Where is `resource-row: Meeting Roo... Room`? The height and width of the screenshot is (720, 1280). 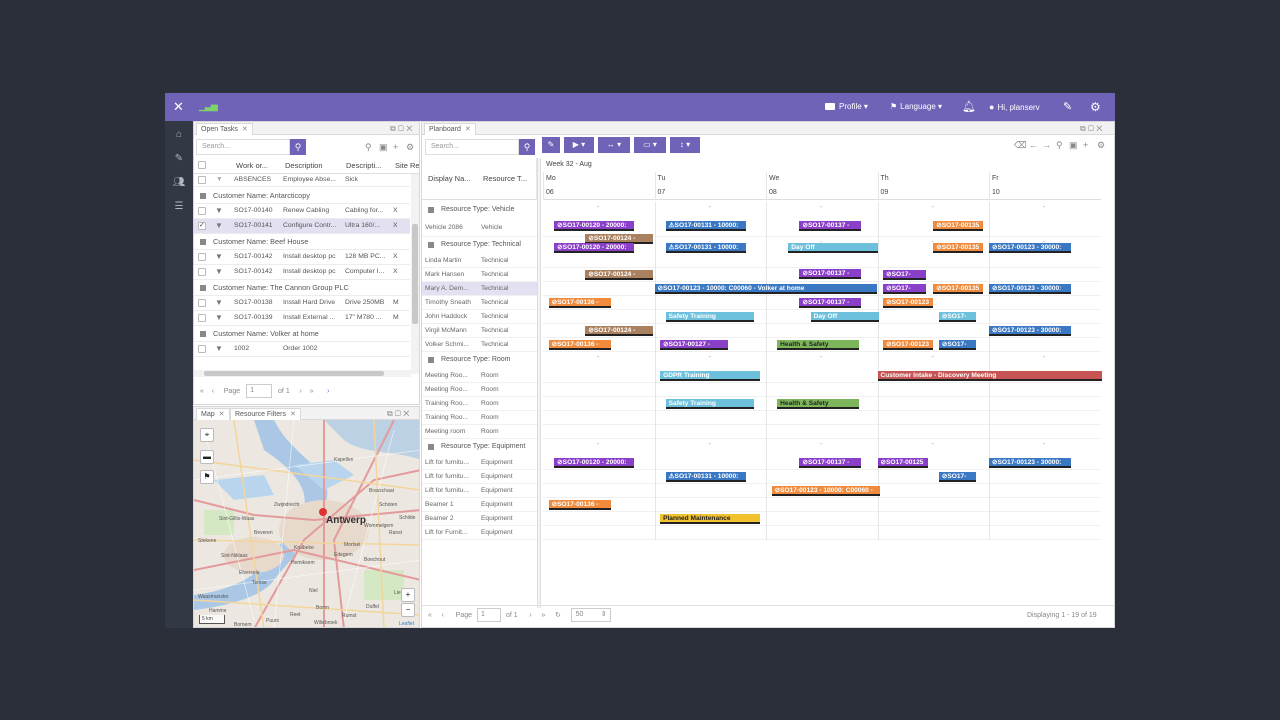 resource-row: Meeting Roo... Room is located at coordinates (479, 390).